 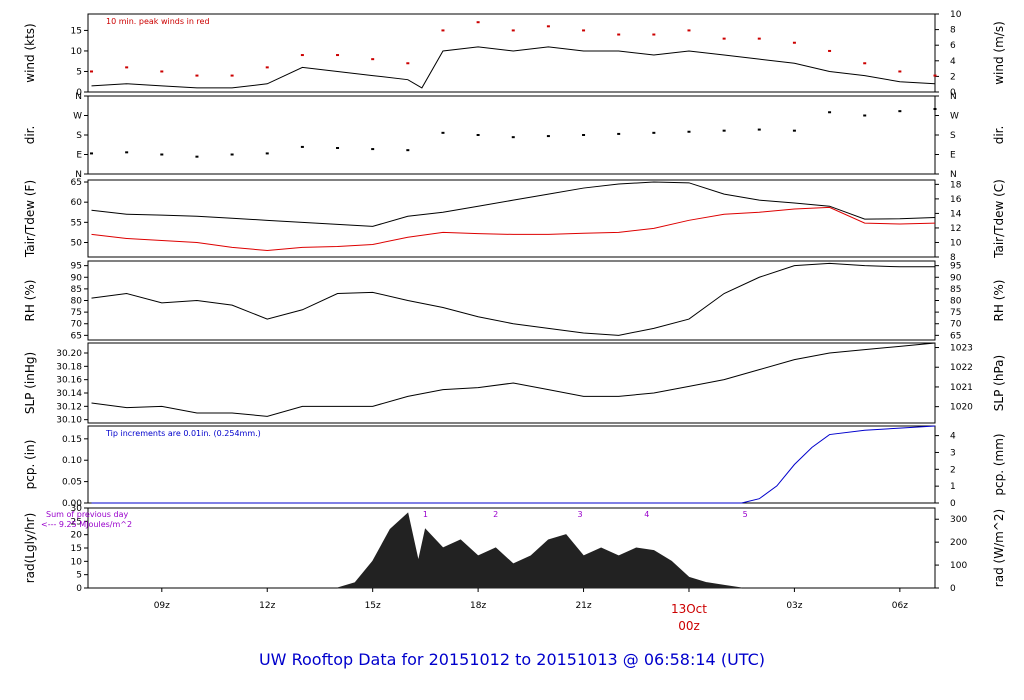 What do you see at coordinates (76, 31) in the screenshot?
I see `wind-left-tick-label: 15` at bounding box center [76, 31].